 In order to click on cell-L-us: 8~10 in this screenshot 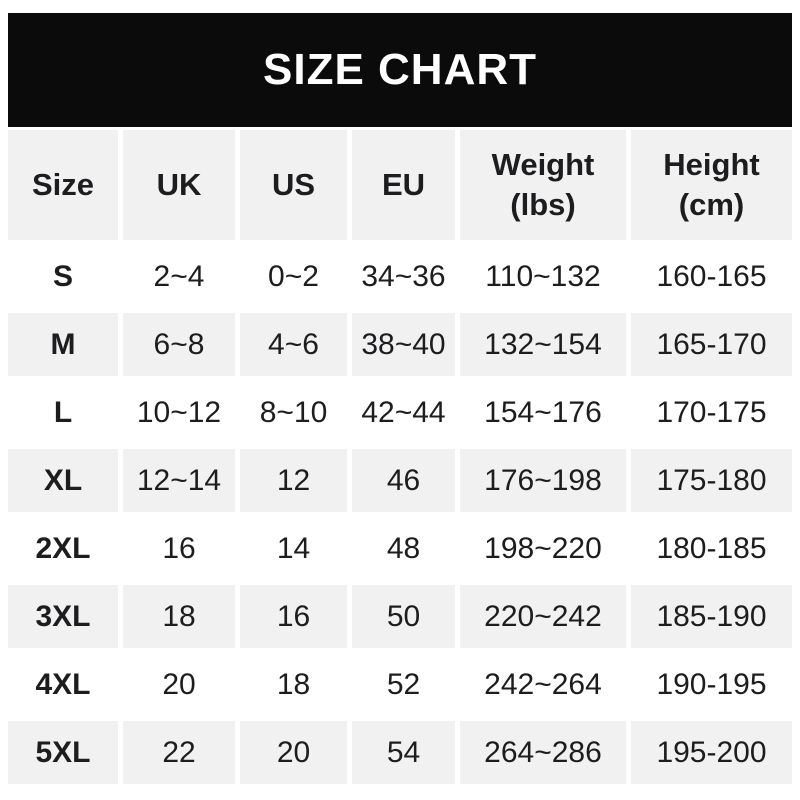, I will do `click(293, 412)`.